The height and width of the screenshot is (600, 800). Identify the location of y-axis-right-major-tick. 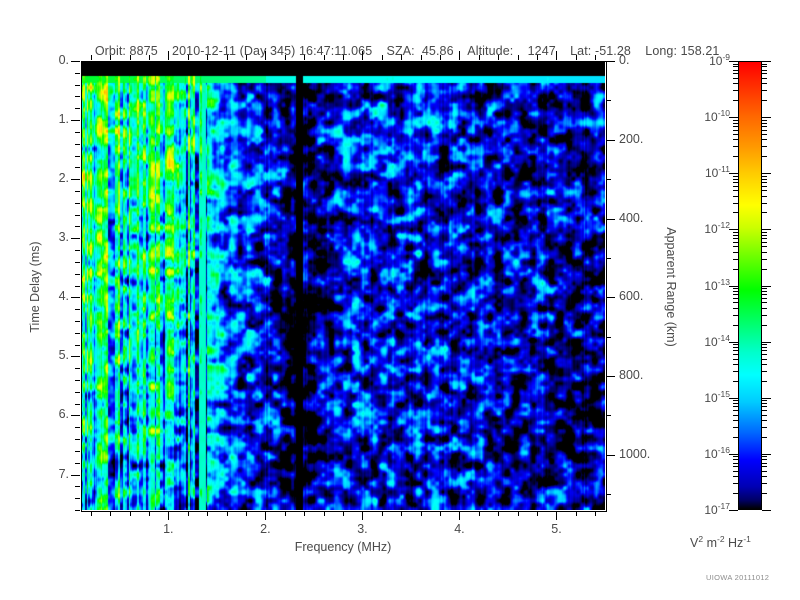
(610, 61).